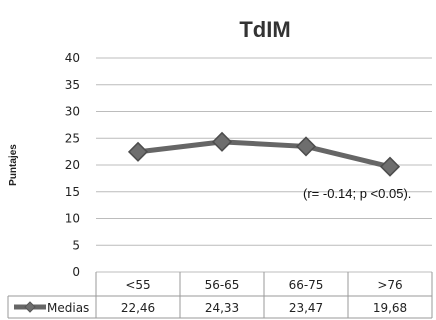 This screenshot has height=320, width=436. I want to click on x-tick-1: 56-65, so click(222, 285).